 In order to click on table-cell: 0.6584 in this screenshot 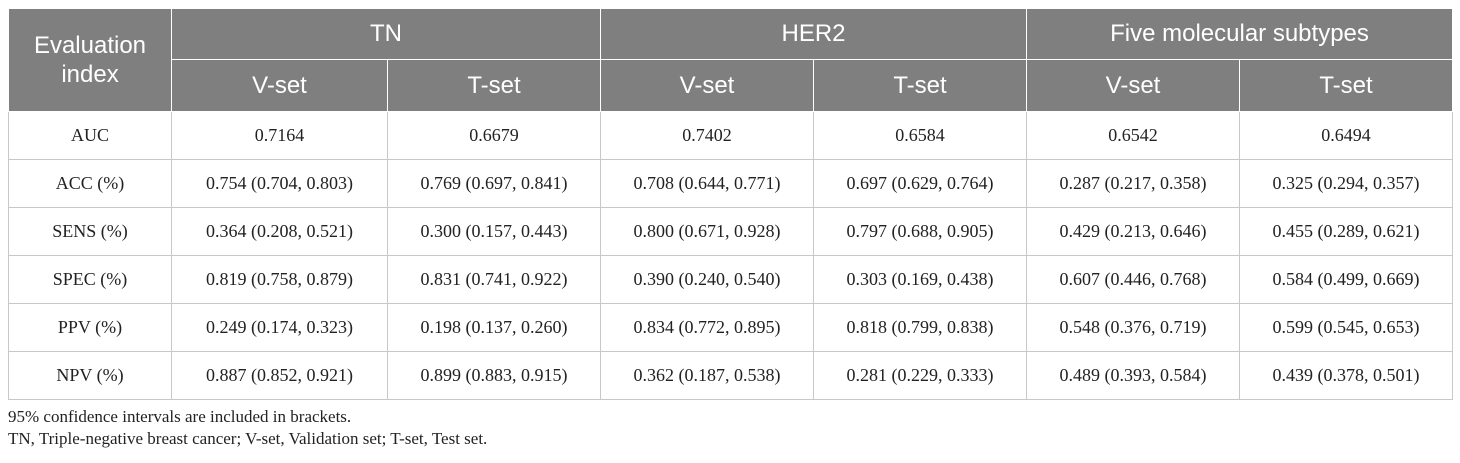, I will do `click(920, 135)`.